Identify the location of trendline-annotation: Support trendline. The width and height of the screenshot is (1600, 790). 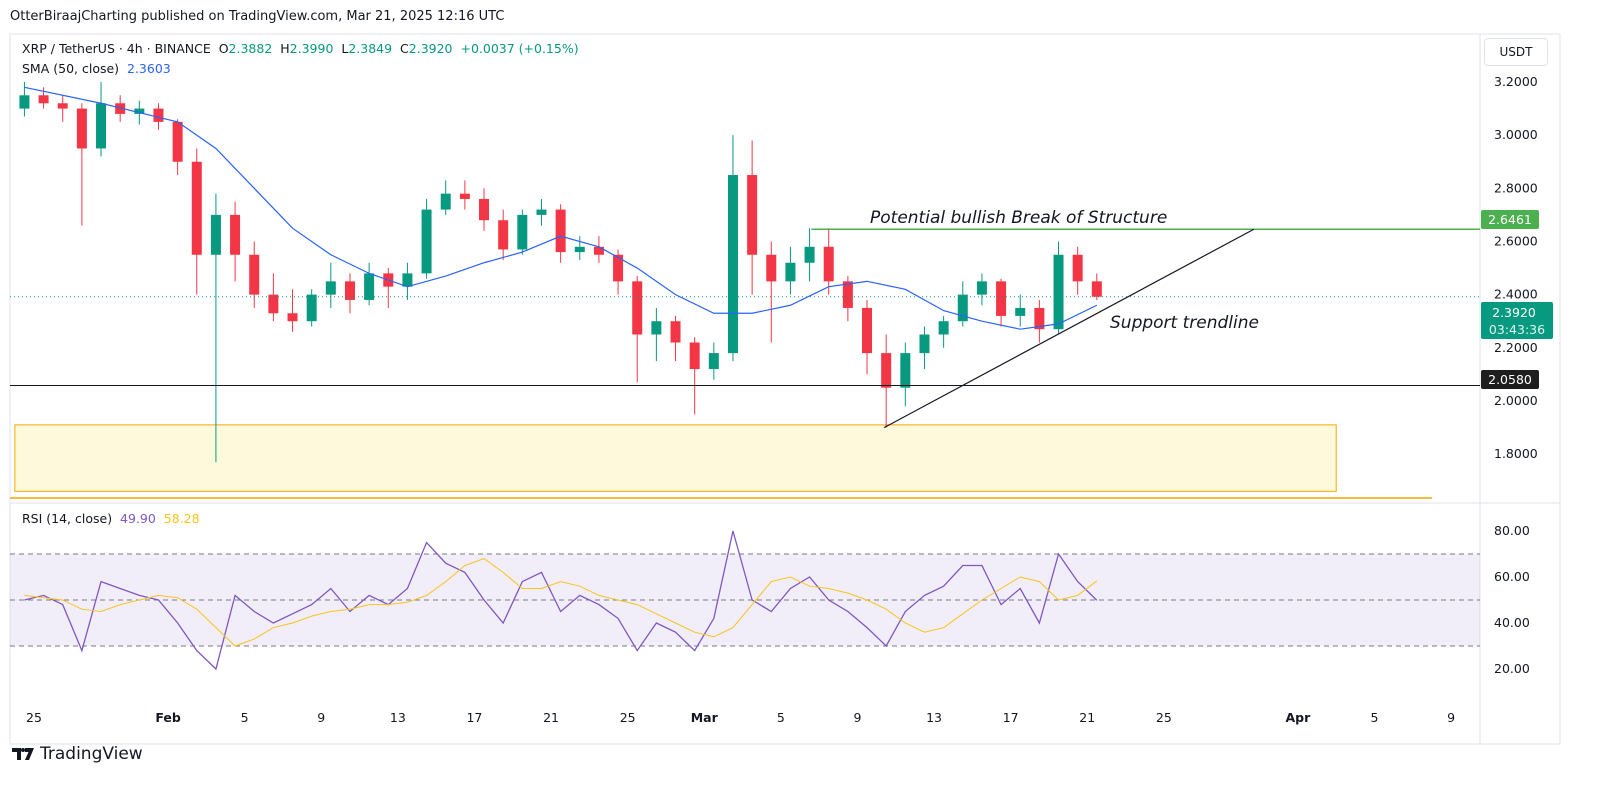
(1184, 323).